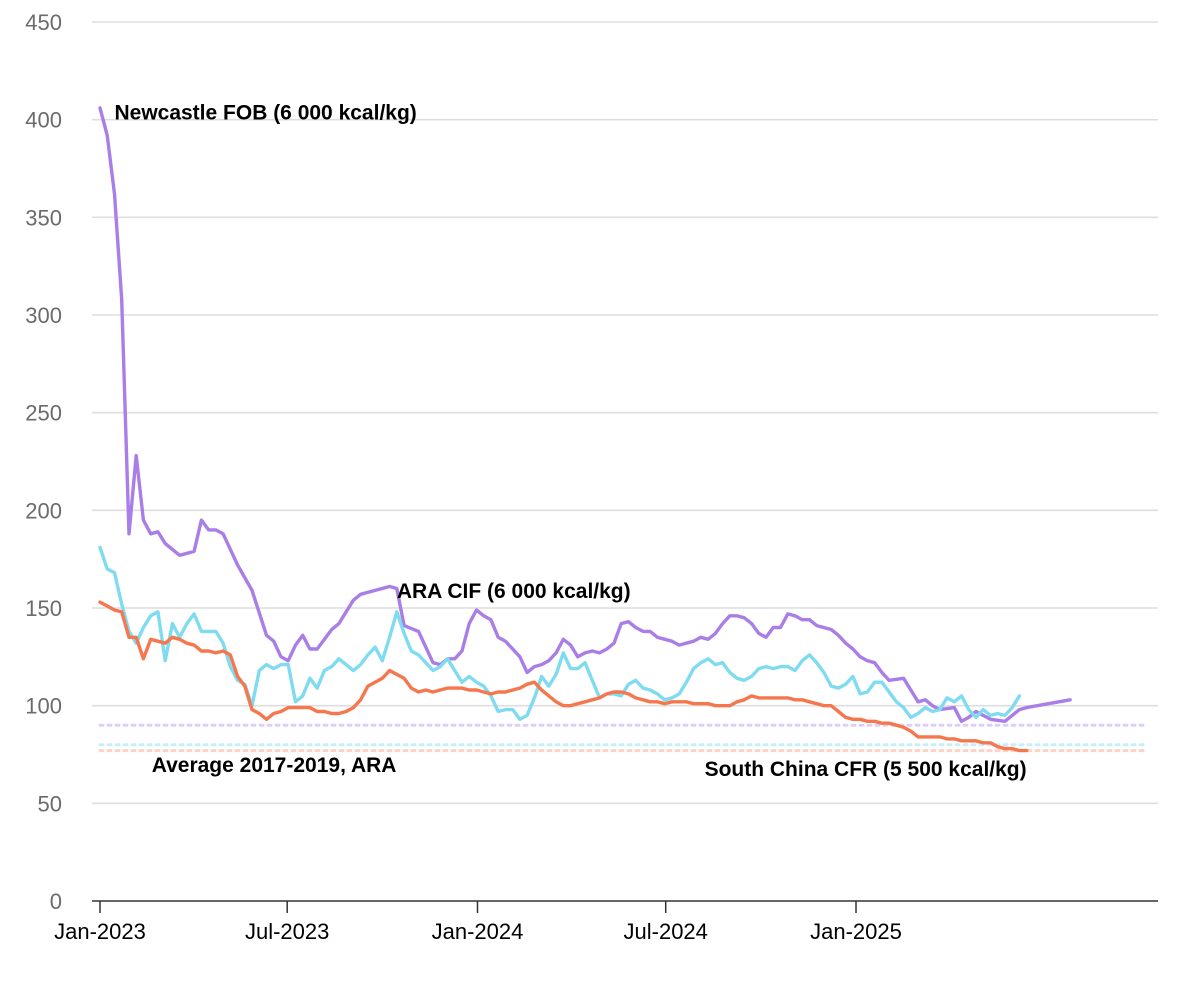 This screenshot has width=1200, height=1000. What do you see at coordinates (50, 803) in the screenshot?
I see `y-tick-label: 50` at bounding box center [50, 803].